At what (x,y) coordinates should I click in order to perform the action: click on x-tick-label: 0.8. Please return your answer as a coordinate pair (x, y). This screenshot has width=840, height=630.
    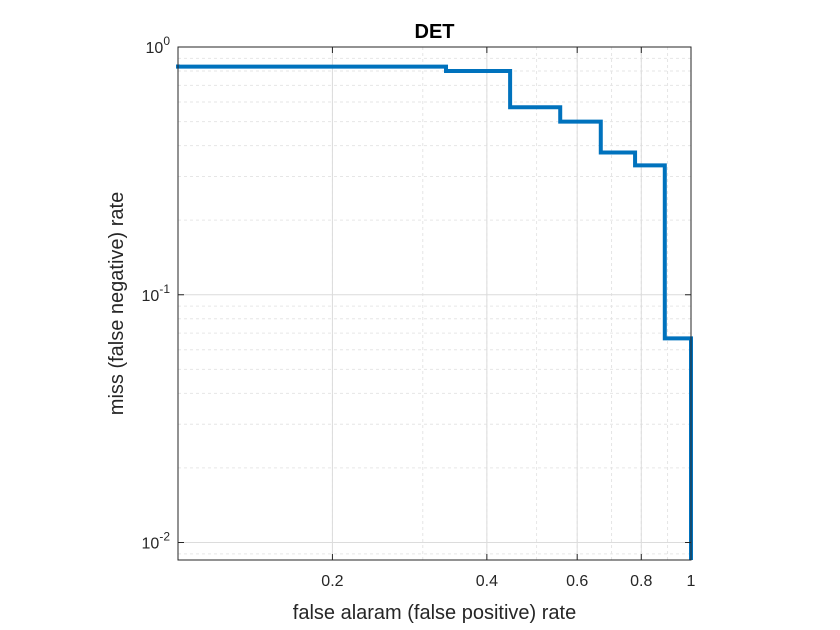
    Looking at the image, I should click on (641, 581).